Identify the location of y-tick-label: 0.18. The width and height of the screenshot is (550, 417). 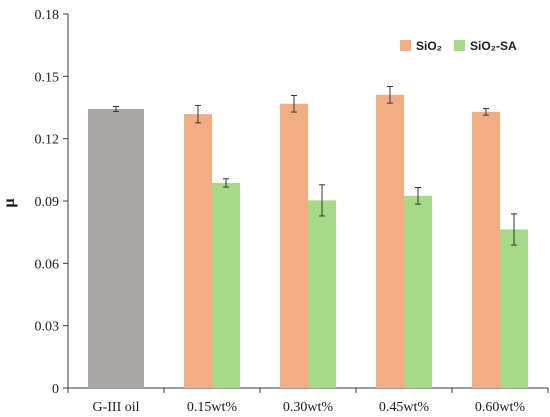
(47, 15).